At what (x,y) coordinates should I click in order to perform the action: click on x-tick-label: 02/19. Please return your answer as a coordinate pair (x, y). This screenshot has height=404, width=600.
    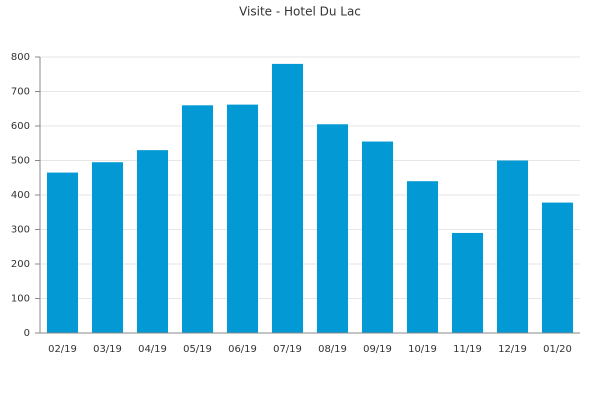
    Looking at the image, I should click on (62, 349).